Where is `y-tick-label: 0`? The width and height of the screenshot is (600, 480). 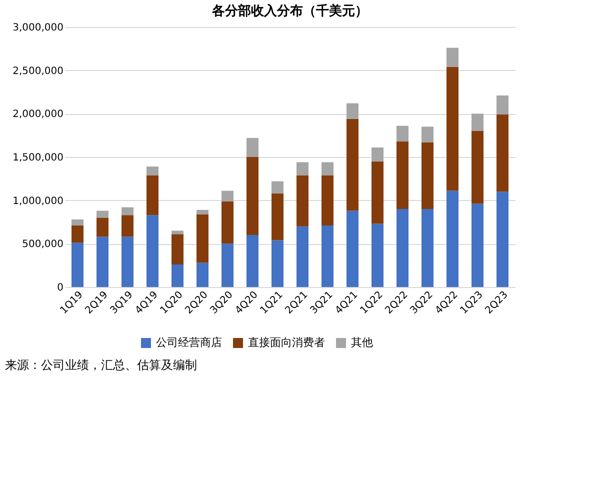 y-tick-label: 0 is located at coordinates (60, 288).